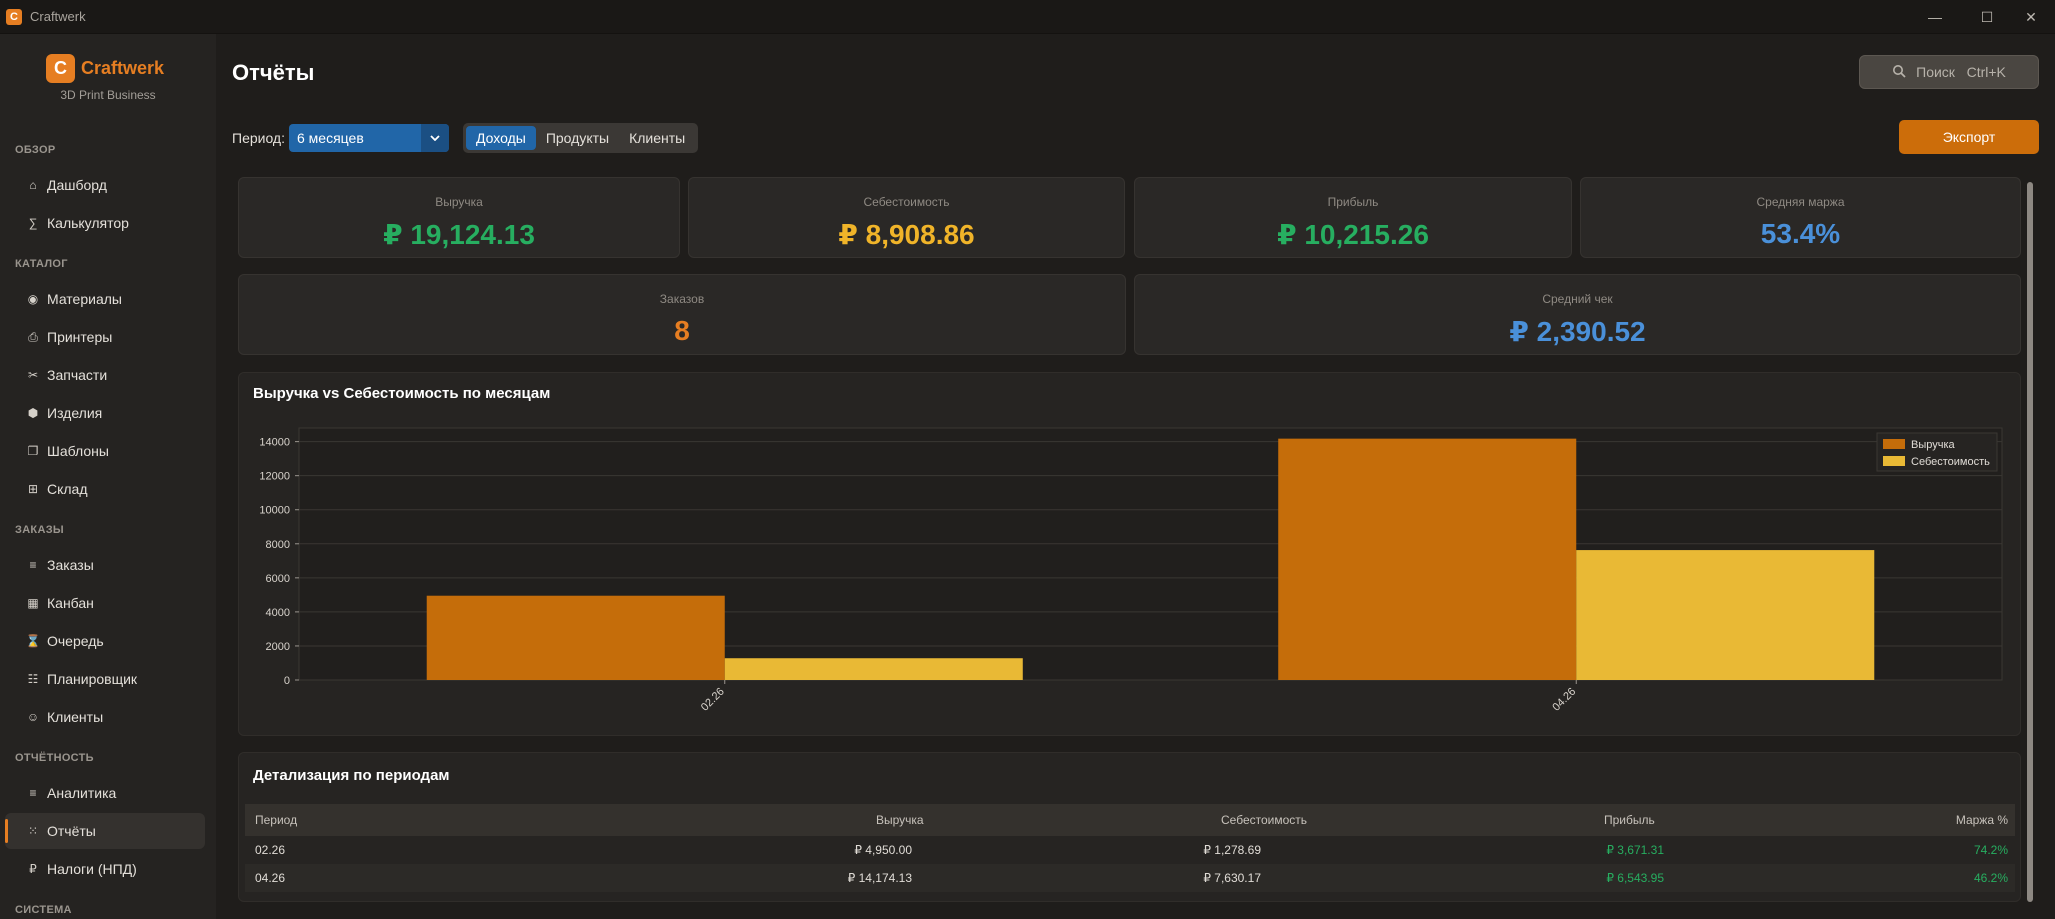 Image resolution: width=2055 pixels, height=919 pixels. I want to click on brand: C Craftwerk, so click(105, 68).